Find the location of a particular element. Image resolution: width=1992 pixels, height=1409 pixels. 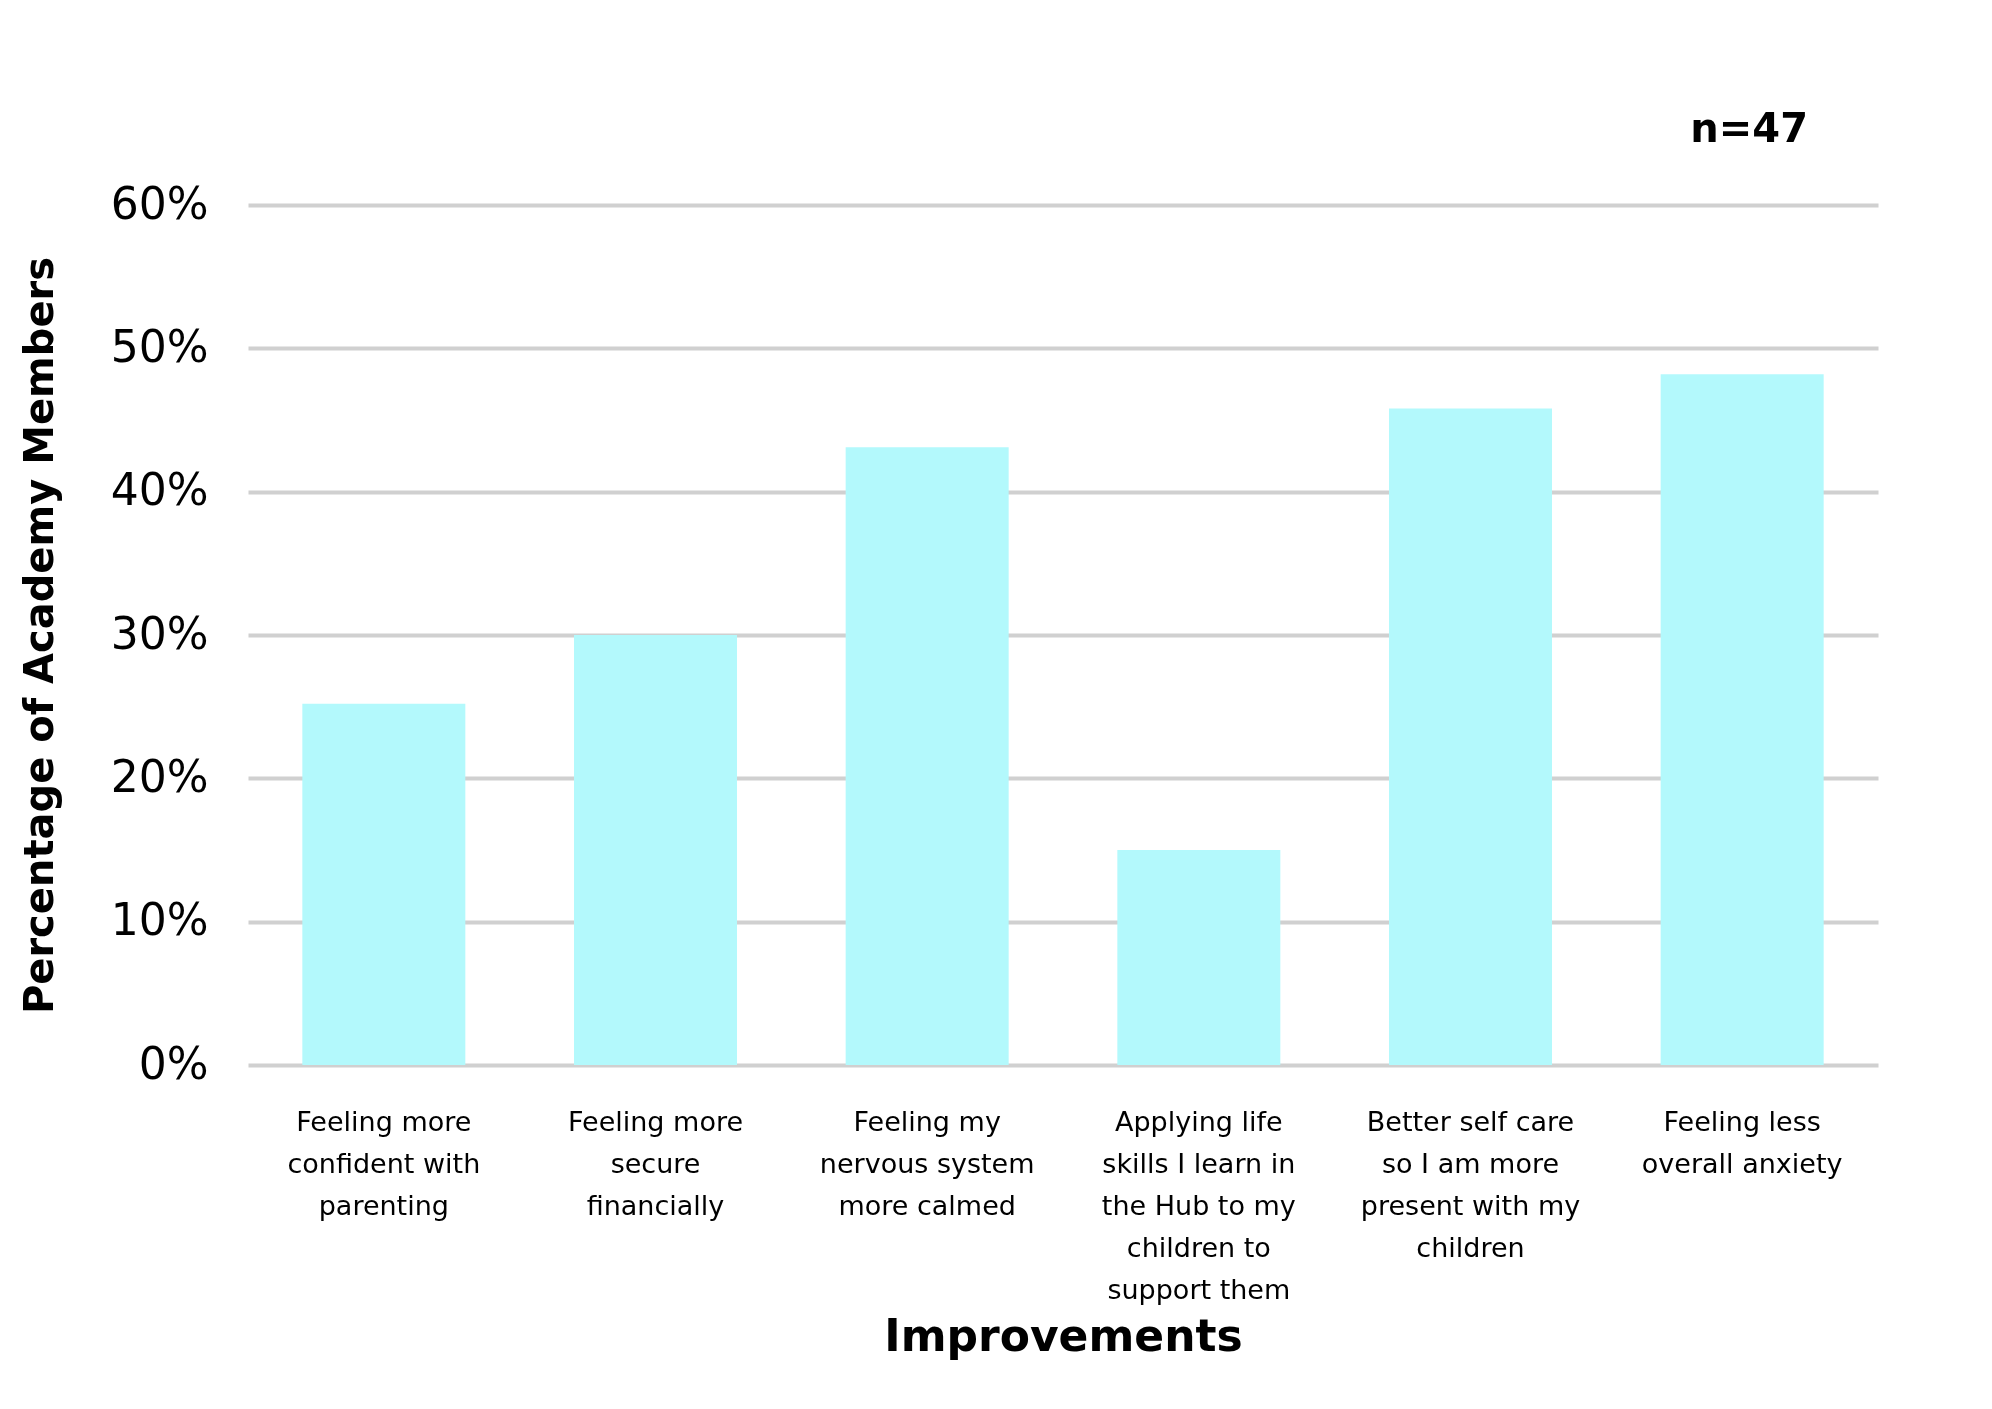

y-tick-label: 10% is located at coordinates (159, 920).